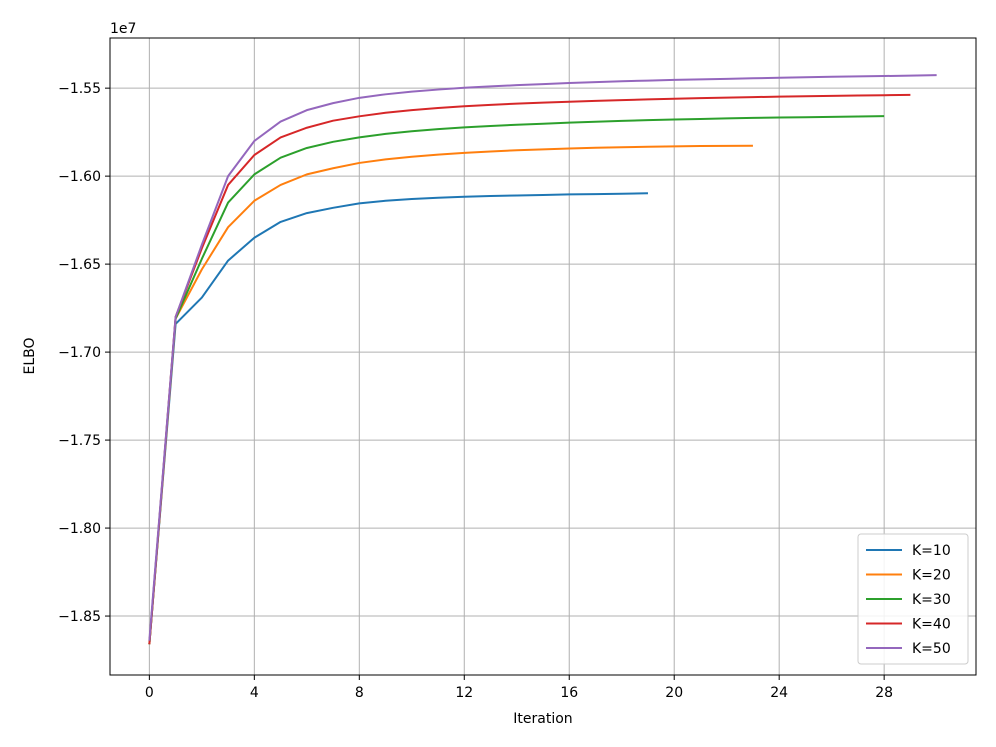 The height and width of the screenshot is (747, 996). Describe the element at coordinates (79, 177) in the screenshot. I see `y-tick-label: −1.60` at that location.